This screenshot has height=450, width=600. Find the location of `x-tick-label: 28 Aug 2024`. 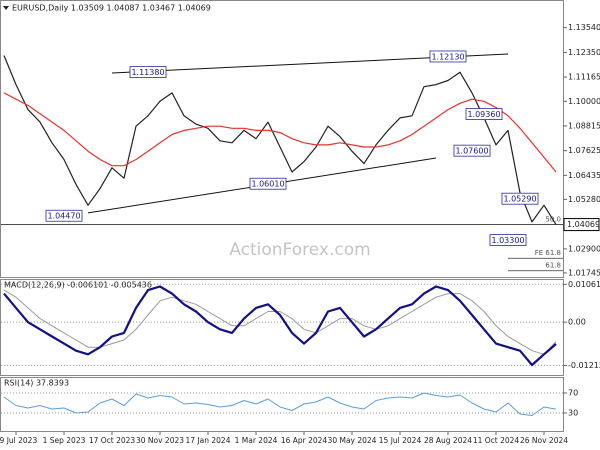

x-tick-label: 28 Aug 2024 is located at coordinates (448, 440).